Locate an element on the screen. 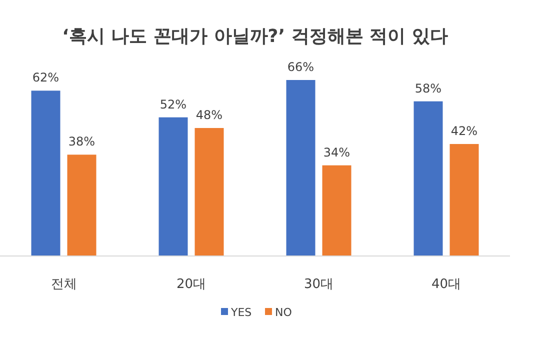 This screenshot has height=342, width=534. data-label: 66% is located at coordinates (300, 67).